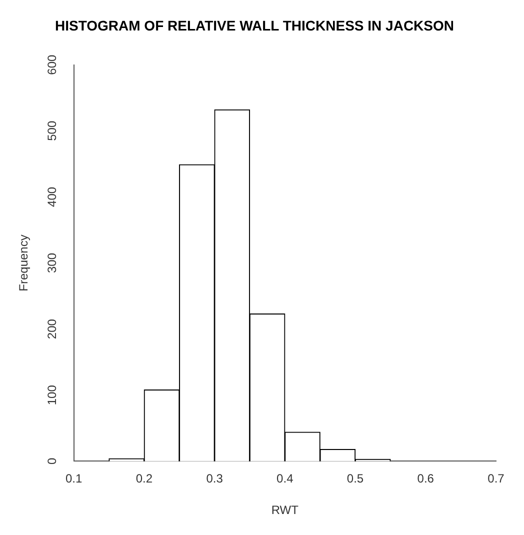 The image size is (524, 535). What do you see at coordinates (52, 461) in the screenshot?
I see `y-tick-label: 0` at bounding box center [52, 461].